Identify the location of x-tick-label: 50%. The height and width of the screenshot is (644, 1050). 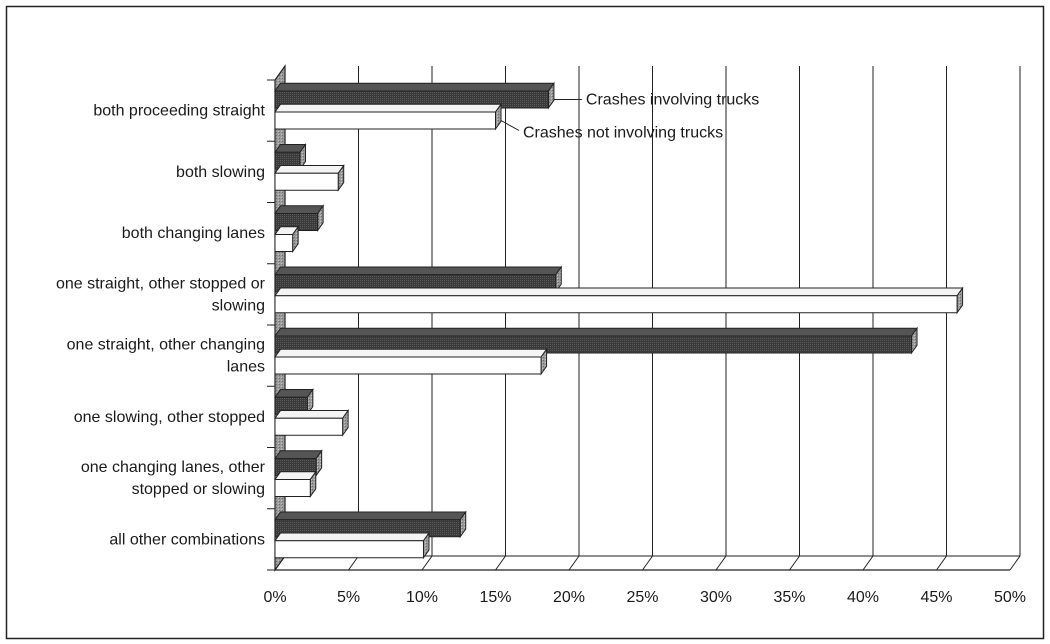
(1010, 597).